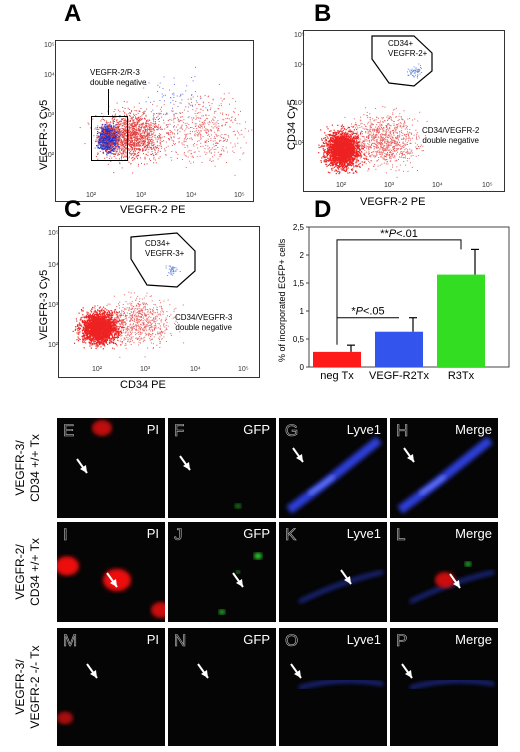  What do you see at coordinates (291, 641) in the screenshot?
I see `micrograph-letter: O` at bounding box center [291, 641].